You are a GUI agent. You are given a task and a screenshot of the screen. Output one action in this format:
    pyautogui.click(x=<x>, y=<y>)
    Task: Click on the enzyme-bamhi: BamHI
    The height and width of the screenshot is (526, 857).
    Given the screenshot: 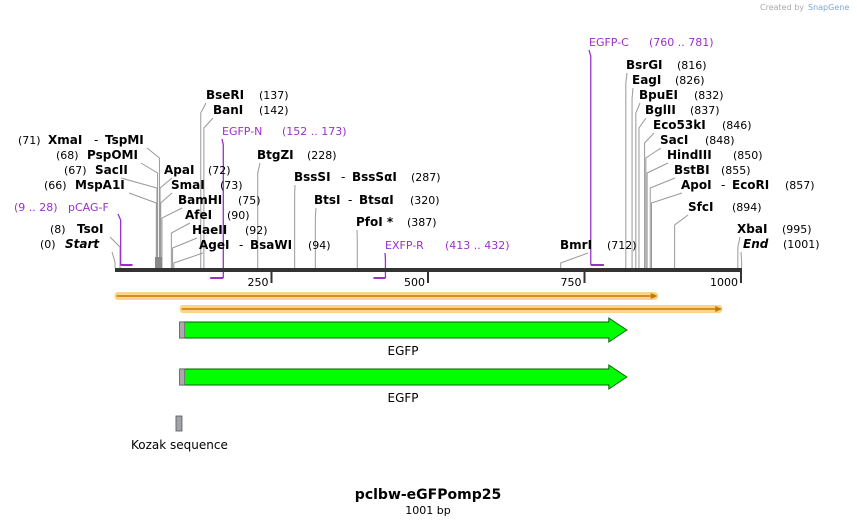 What is the action you would take?
    pyautogui.click(x=200, y=200)
    